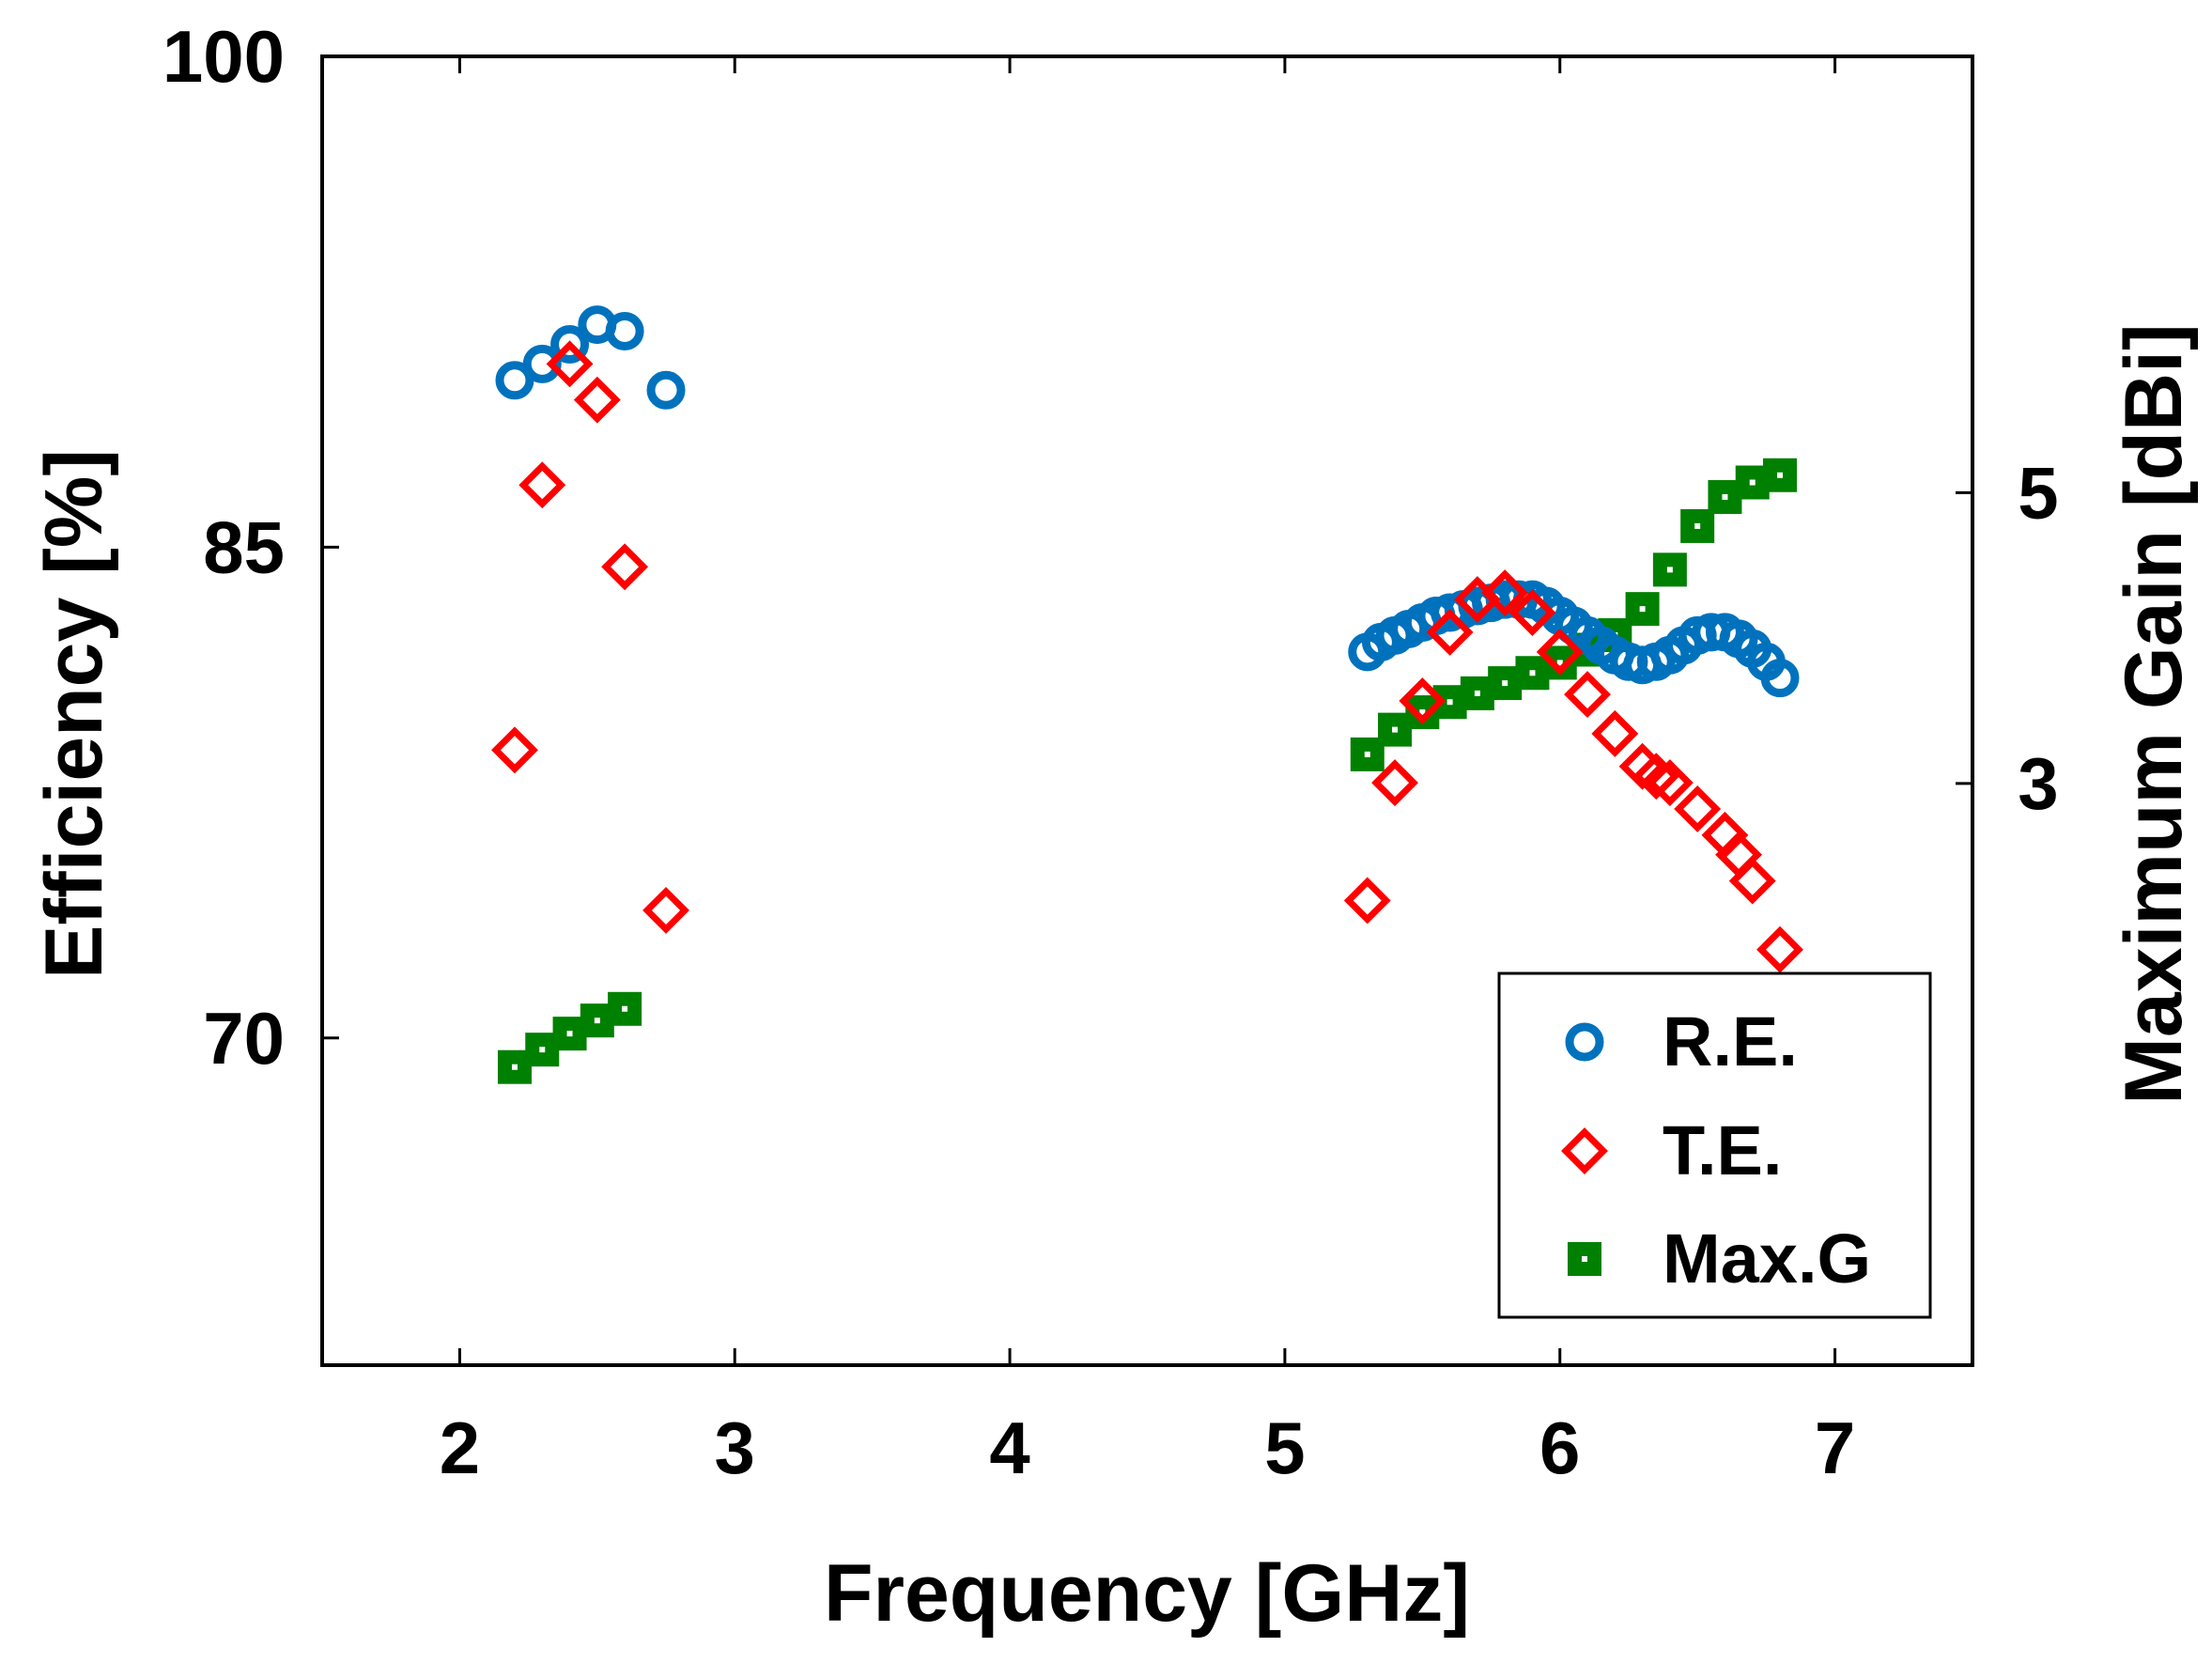  What do you see at coordinates (1147, 1593) in the screenshot?
I see `x-axis-title: Frequency [GHz]` at bounding box center [1147, 1593].